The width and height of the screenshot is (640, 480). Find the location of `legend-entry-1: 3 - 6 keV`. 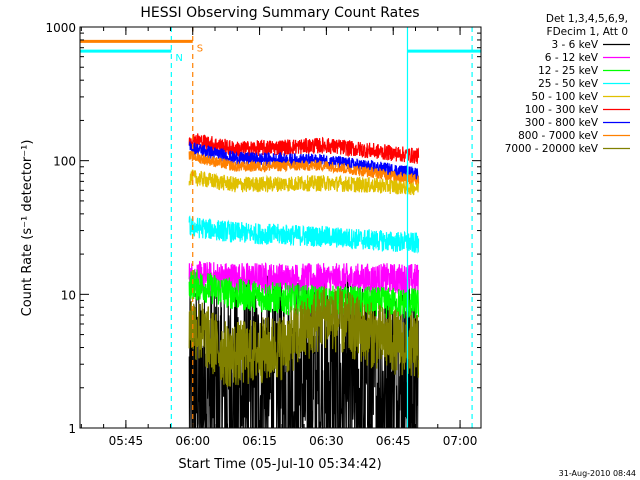

legend-entry-1: 3 - 6 keV is located at coordinates (574, 45).